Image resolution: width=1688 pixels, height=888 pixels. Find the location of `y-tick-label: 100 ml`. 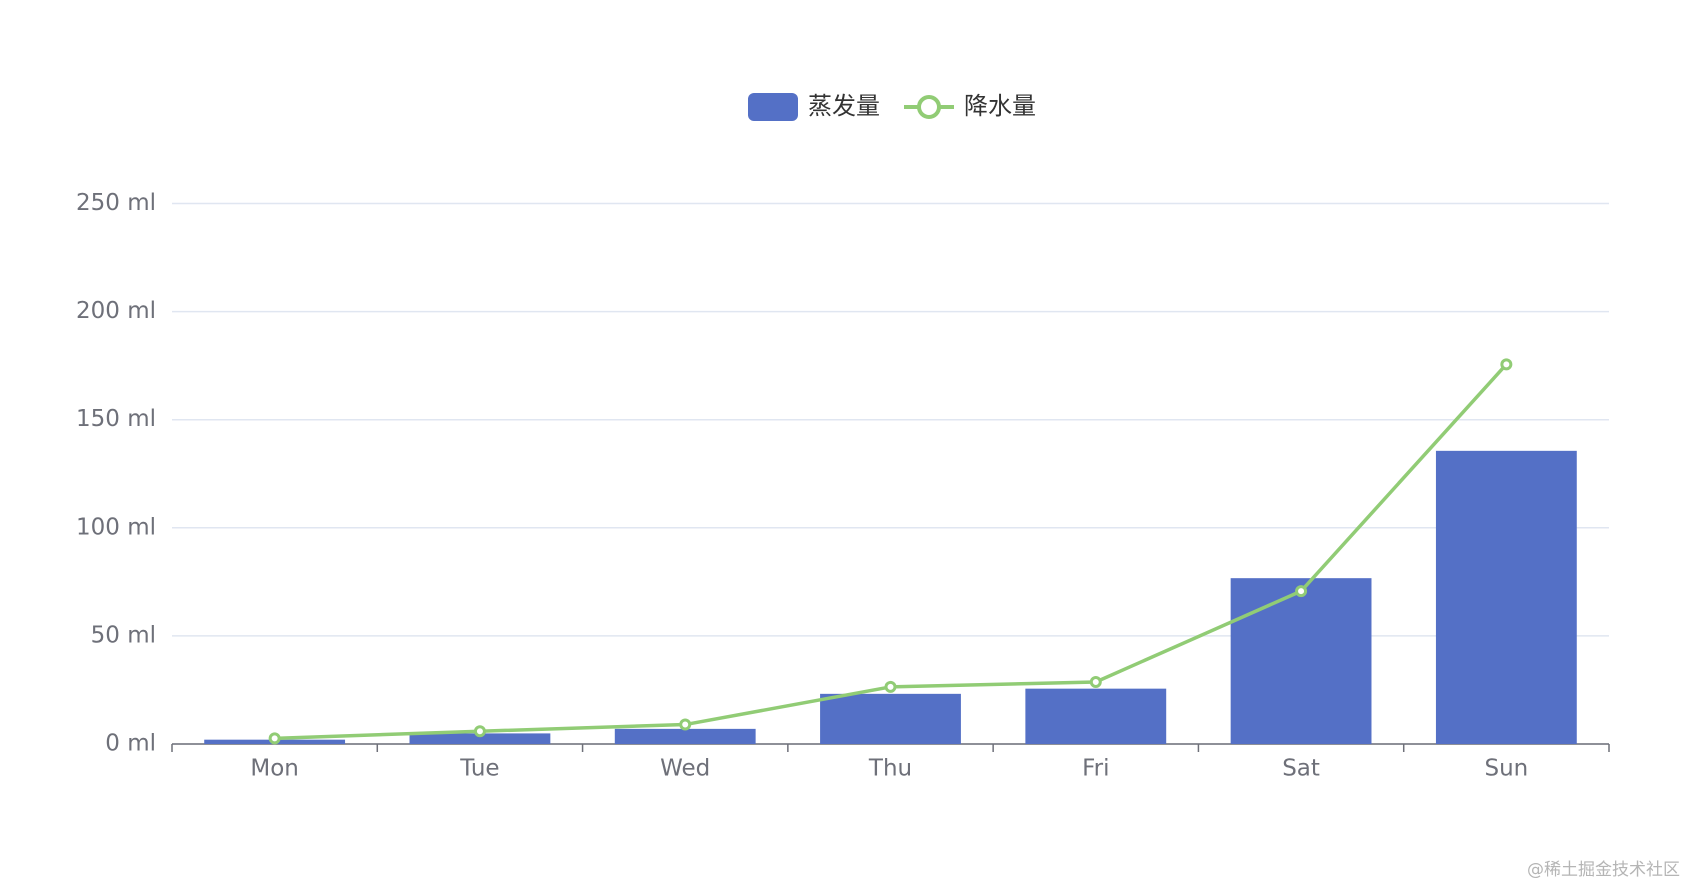

y-tick-label: 100 ml is located at coordinates (116, 527).